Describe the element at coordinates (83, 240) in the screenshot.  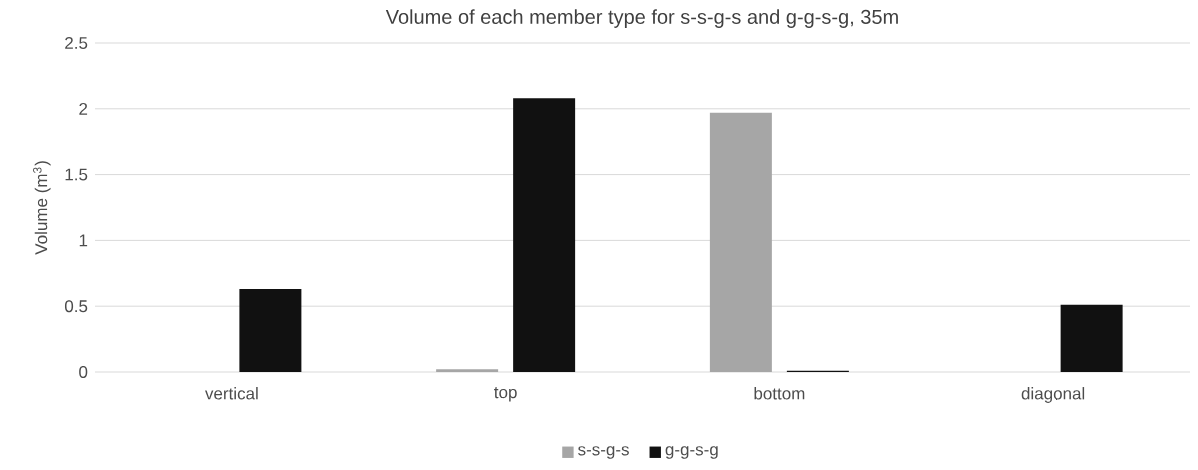
I see `y-tick-label: 1` at that location.